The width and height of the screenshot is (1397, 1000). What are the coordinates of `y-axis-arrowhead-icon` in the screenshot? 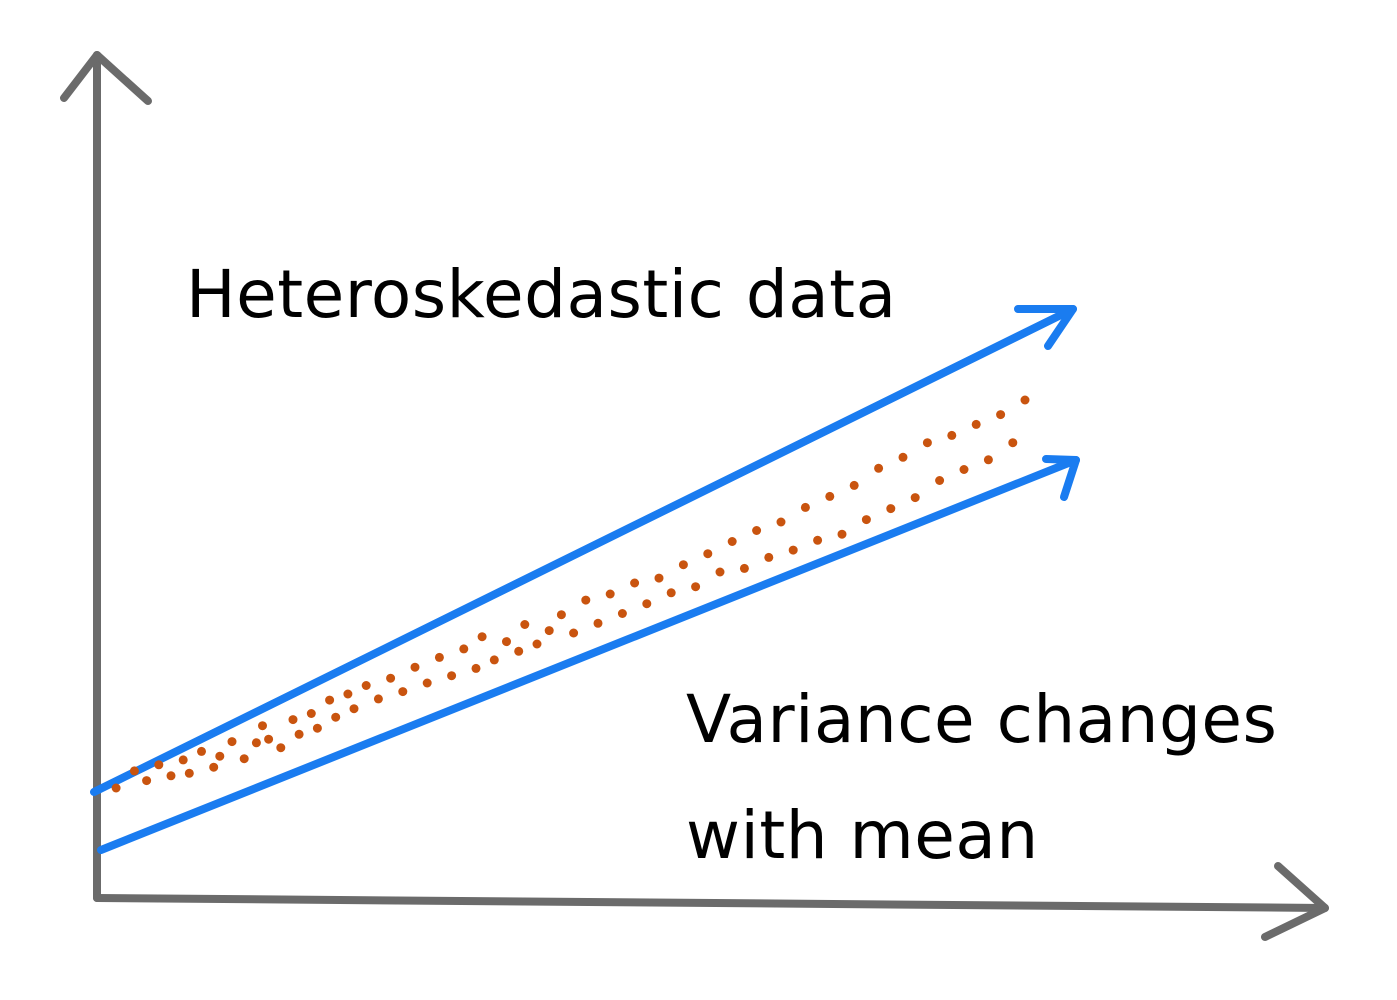 It's located at (106, 78).